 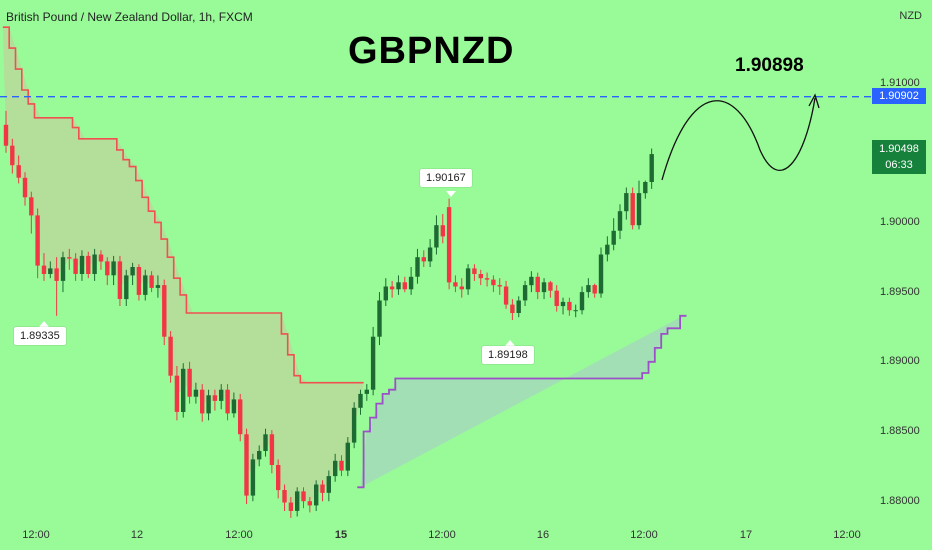 What do you see at coordinates (899, 165) in the screenshot?
I see `countdown-value: 06:33` at bounding box center [899, 165].